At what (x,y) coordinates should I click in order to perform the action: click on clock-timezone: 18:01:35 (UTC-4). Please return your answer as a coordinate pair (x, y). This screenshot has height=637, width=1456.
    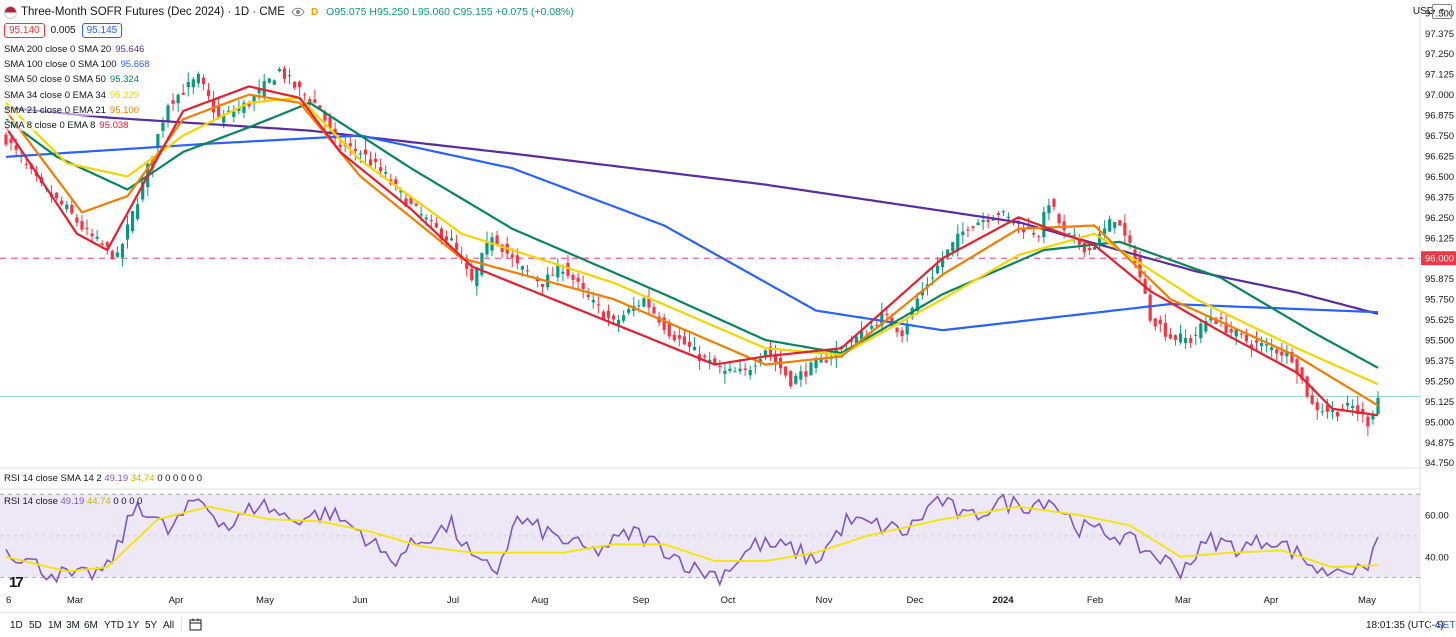
    Looking at the image, I should click on (1405, 625).